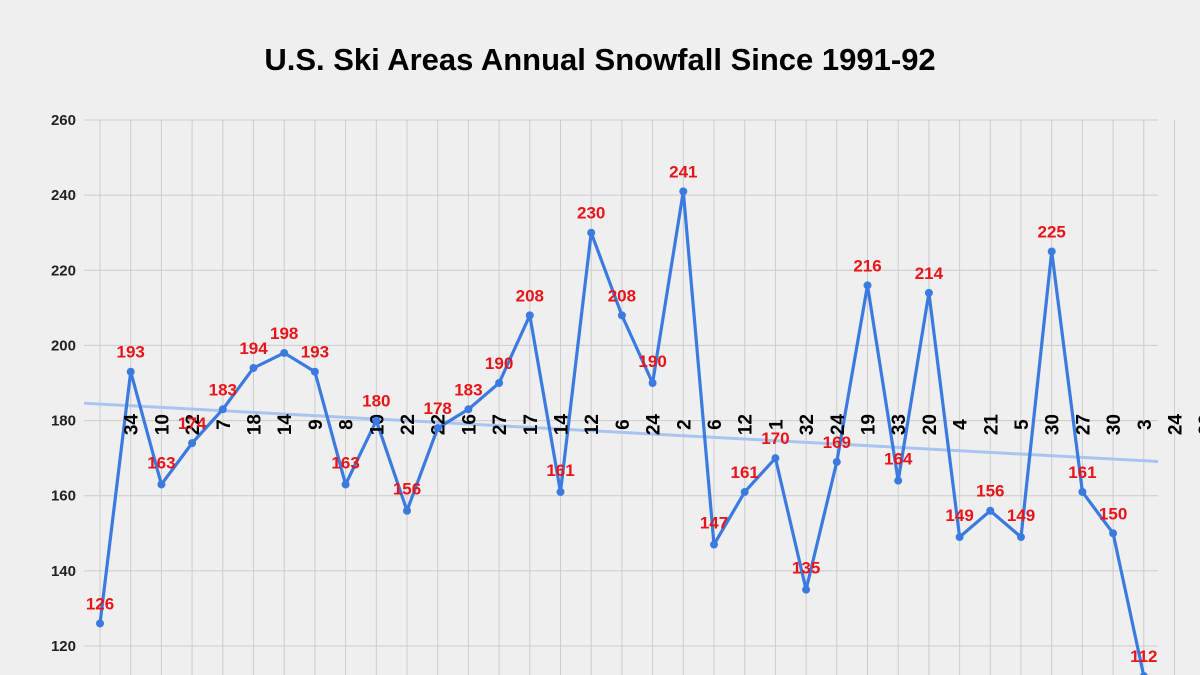 Image resolution: width=1200 pixels, height=675 pixels. What do you see at coordinates (63, 195) in the screenshot?
I see `y-tick-label: 240` at bounding box center [63, 195].